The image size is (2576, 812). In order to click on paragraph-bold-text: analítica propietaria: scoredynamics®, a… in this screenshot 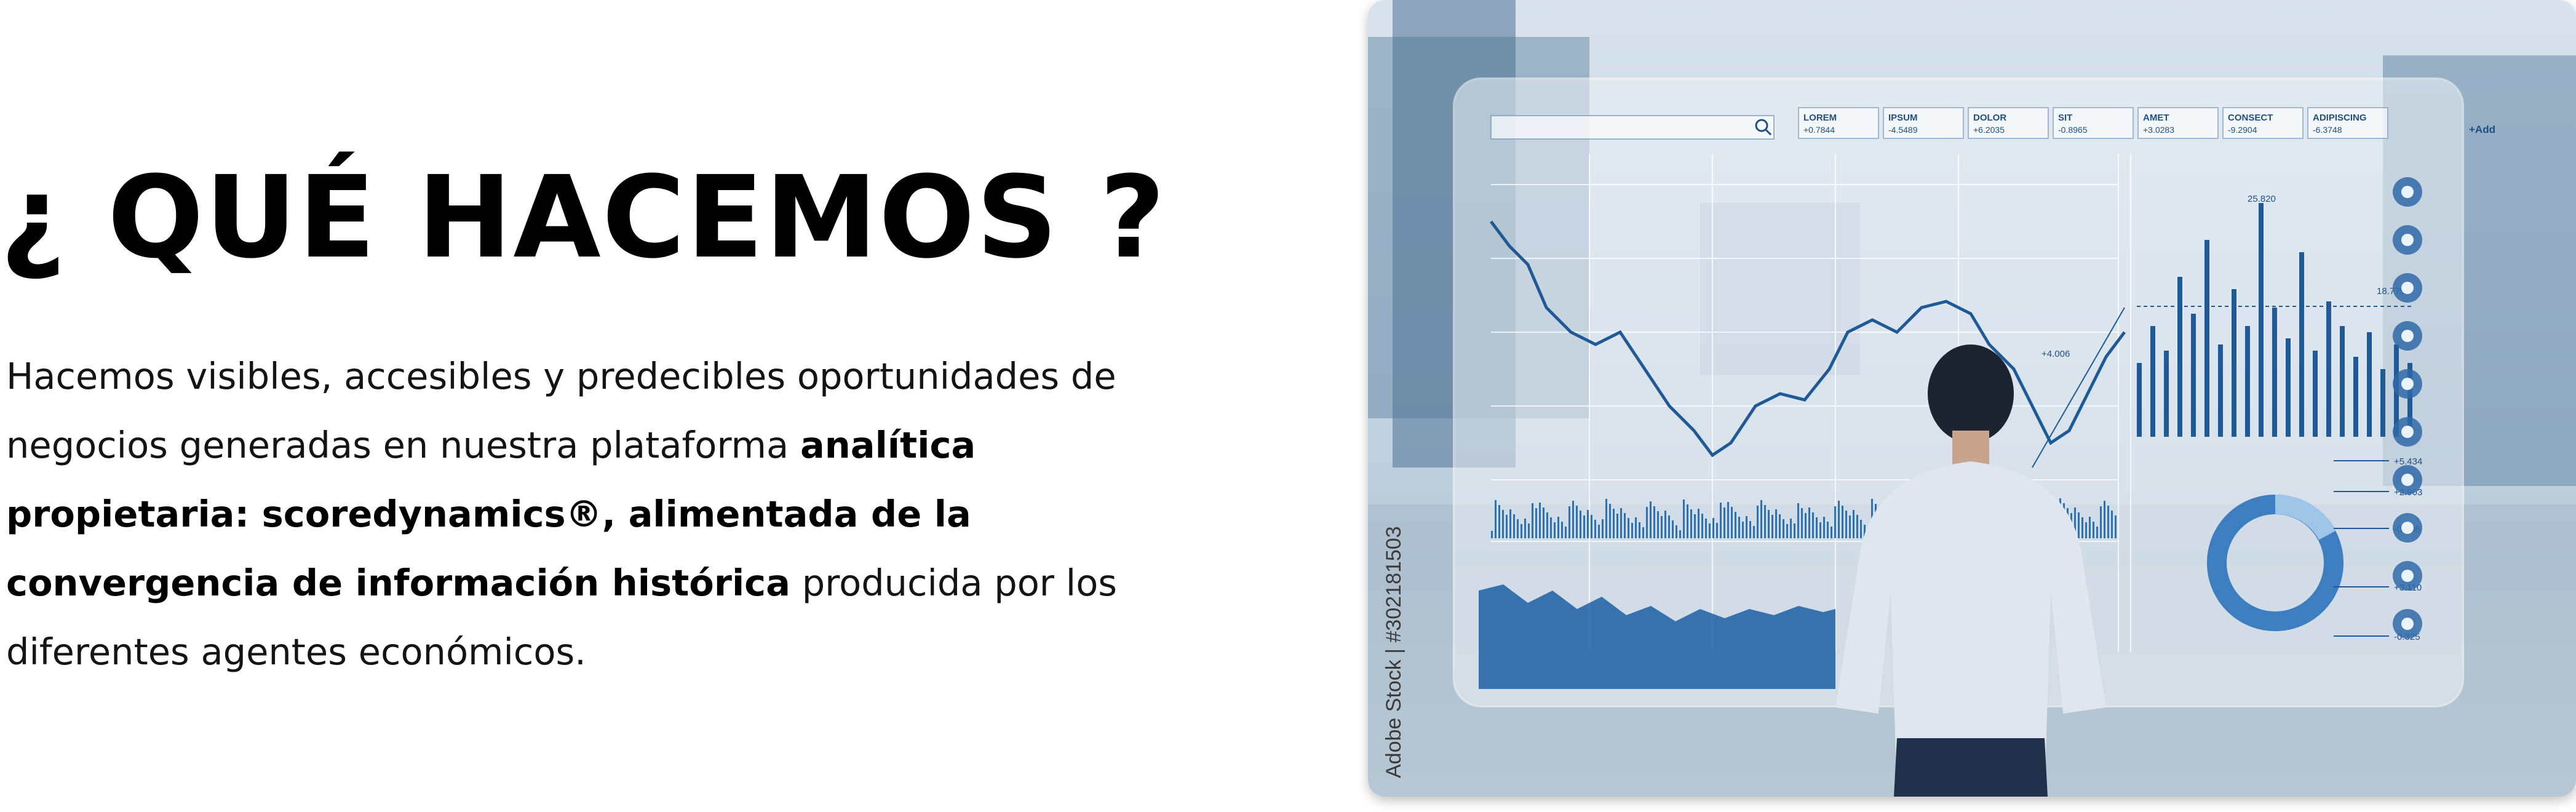, I will do `click(491, 514)`.